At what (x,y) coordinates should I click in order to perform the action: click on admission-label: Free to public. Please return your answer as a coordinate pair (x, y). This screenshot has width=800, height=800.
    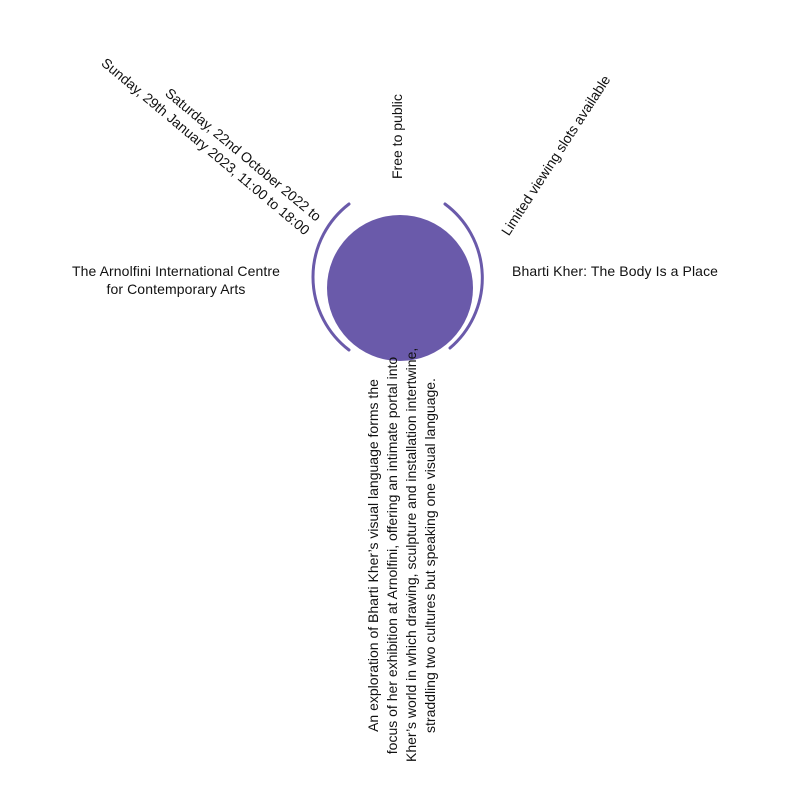
    Looking at the image, I should click on (397, 136).